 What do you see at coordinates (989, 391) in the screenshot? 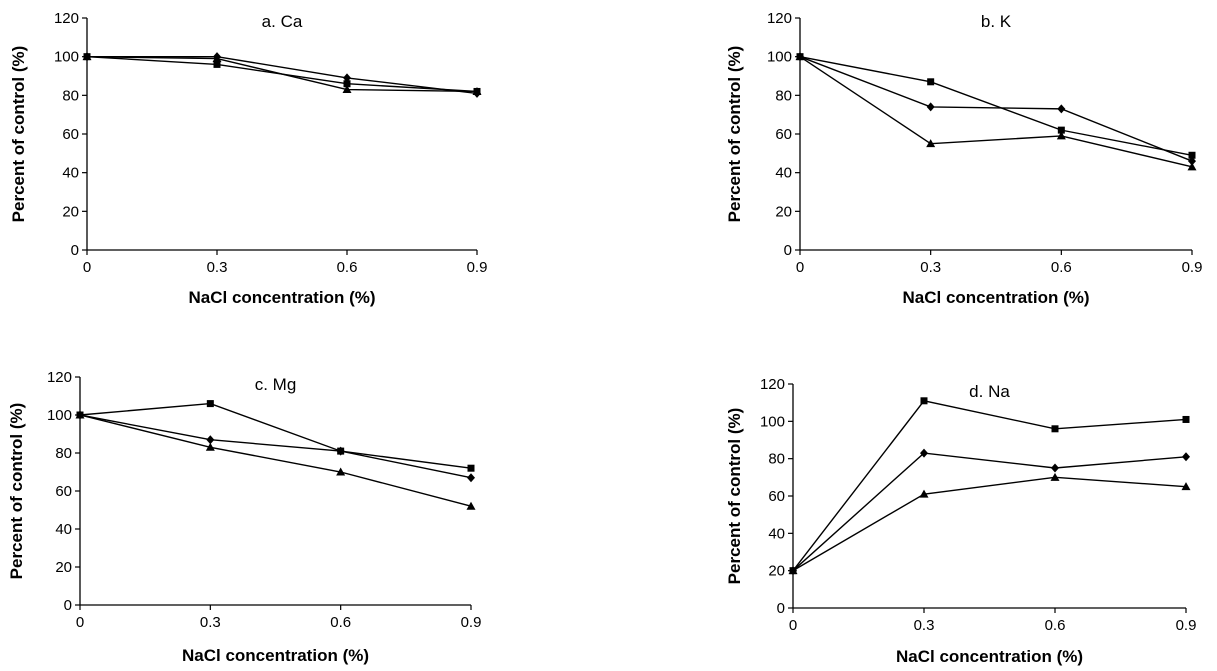
I see `chart-title: d. Na` at bounding box center [989, 391].